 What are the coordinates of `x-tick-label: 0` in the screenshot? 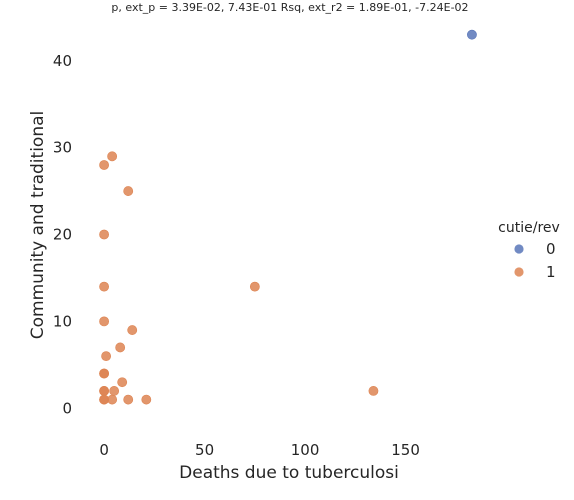 It's located at (104, 450).